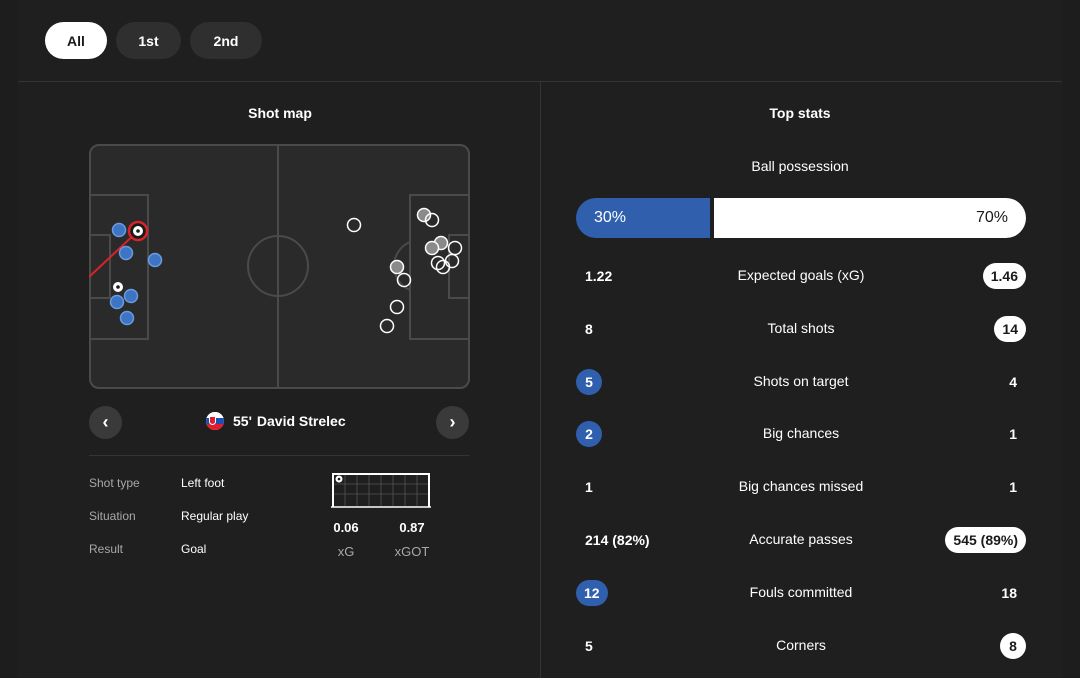 This screenshot has width=1080, height=678. What do you see at coordinates (540, 380) in the screenshot?
I see `column-divider` at bounding box center [540, 380].